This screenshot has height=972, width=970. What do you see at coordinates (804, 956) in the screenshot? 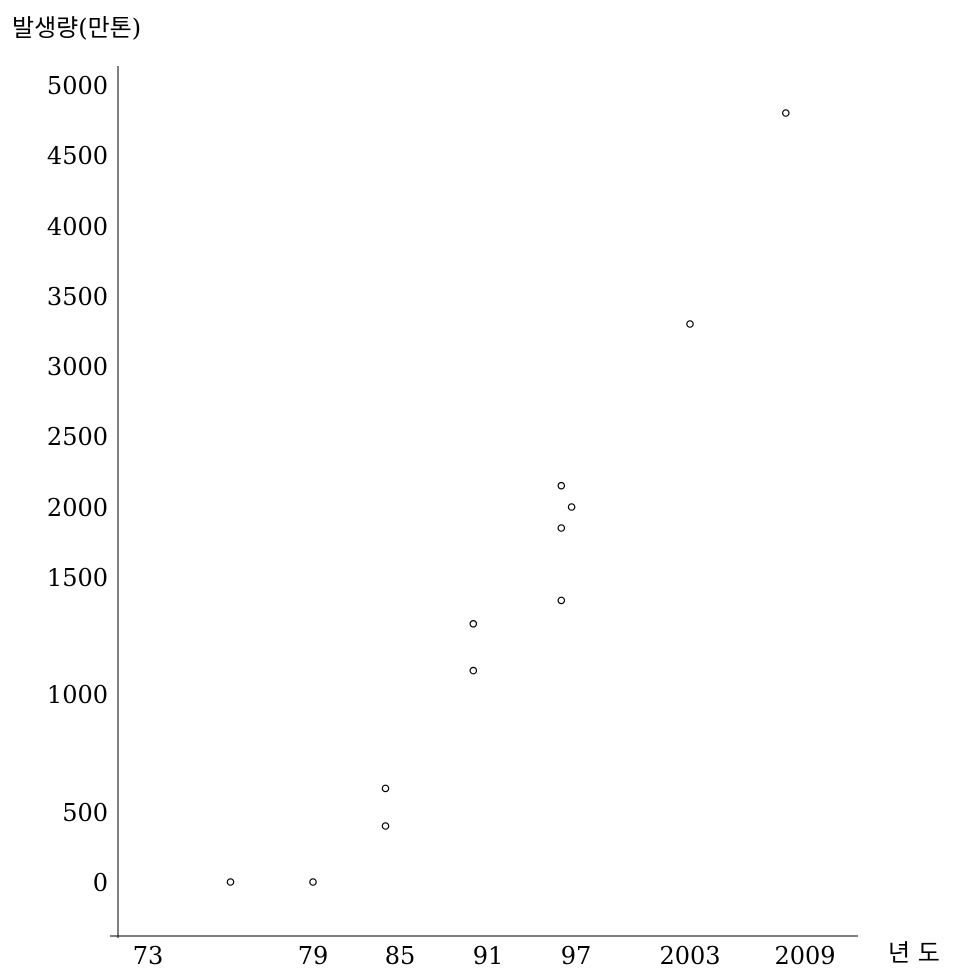
I see `x-tick-label: 2009` at bounding box center [804, 956].